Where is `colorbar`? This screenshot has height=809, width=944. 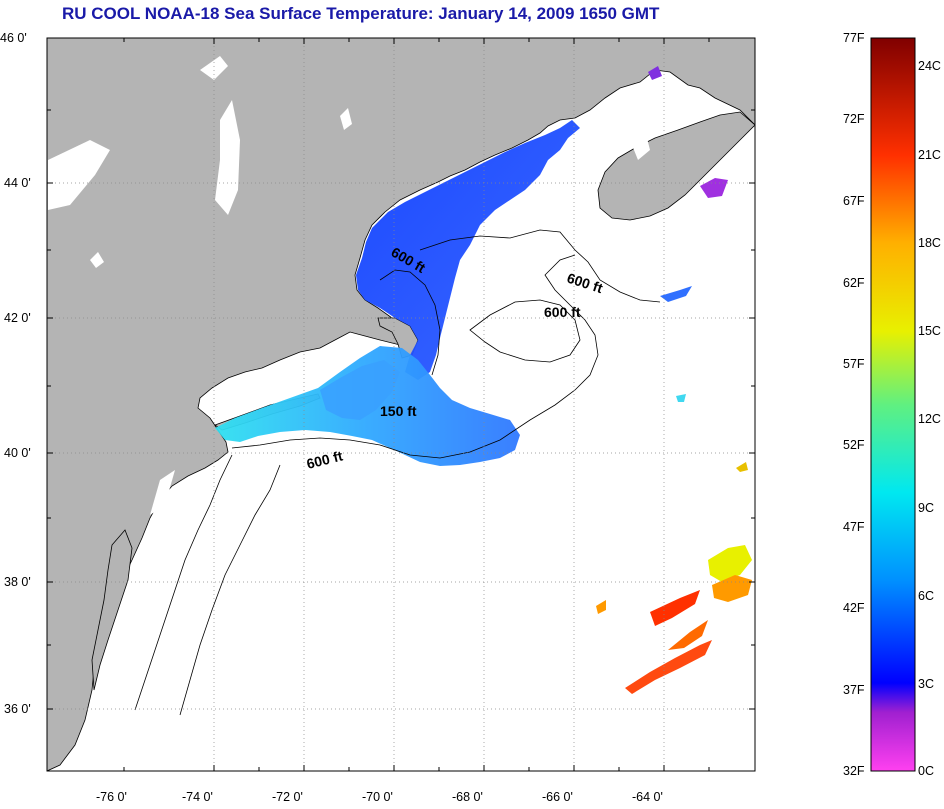
colorbar is located at coordinates (893, 404).